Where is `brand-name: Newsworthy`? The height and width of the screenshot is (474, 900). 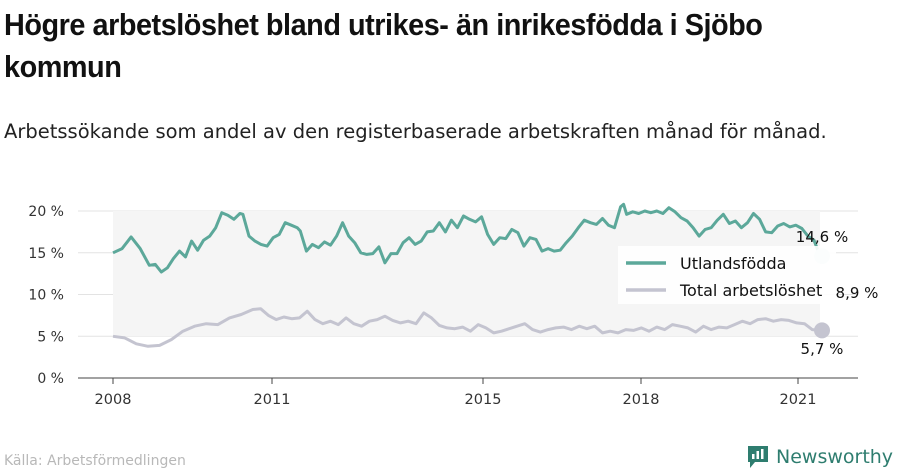
brand-name: Newsworthy is located at coordinates (835, 457).